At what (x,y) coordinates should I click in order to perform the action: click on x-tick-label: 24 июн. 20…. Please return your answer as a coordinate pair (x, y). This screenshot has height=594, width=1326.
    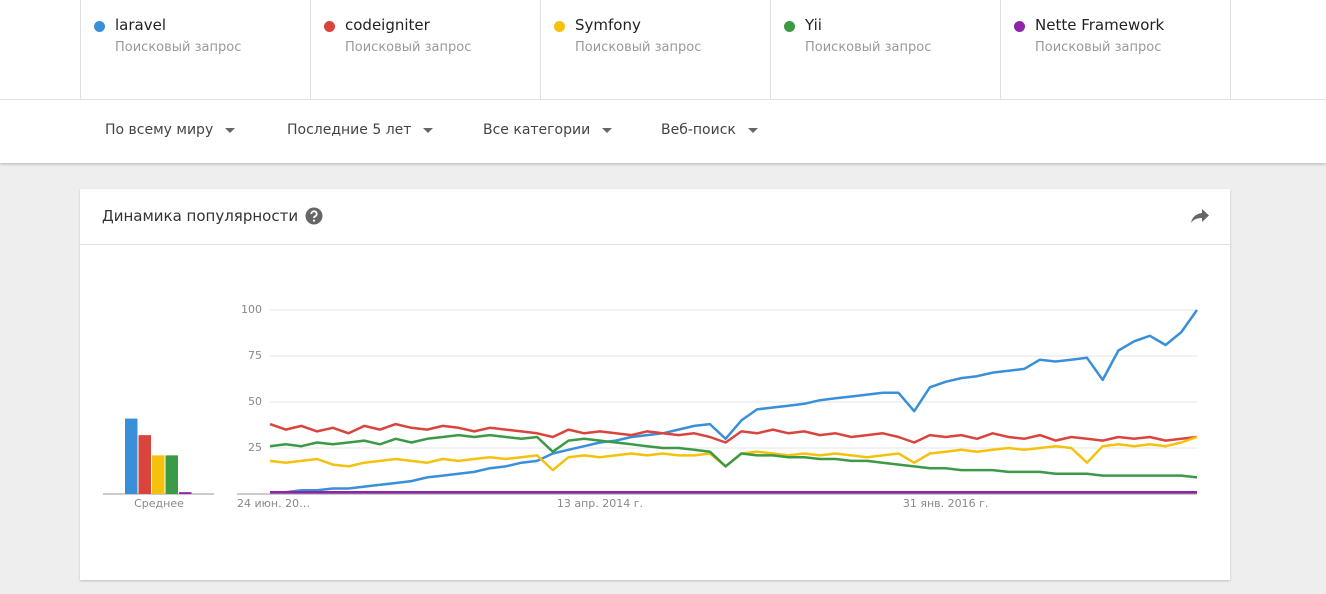
    Looking at the image, I should click on (273, 503).